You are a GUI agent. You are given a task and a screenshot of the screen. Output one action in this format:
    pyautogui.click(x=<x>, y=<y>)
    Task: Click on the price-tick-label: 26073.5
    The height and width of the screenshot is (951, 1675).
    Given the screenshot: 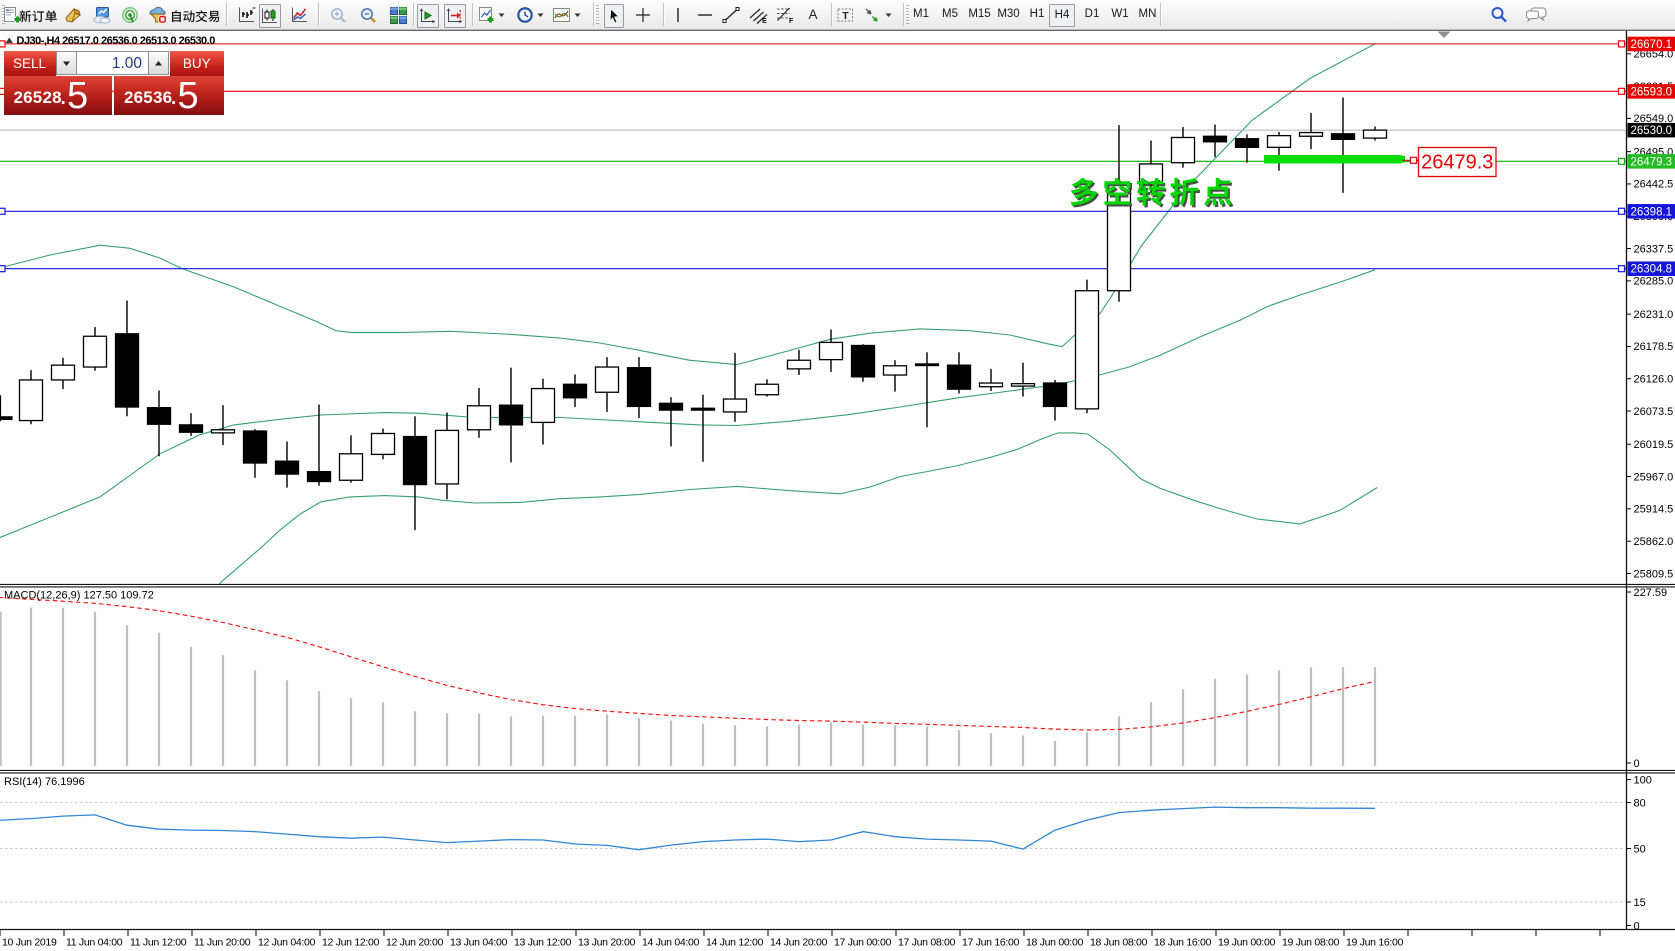 What is the action you would take?
    pyautogui.click(x=1654, y=412)
    